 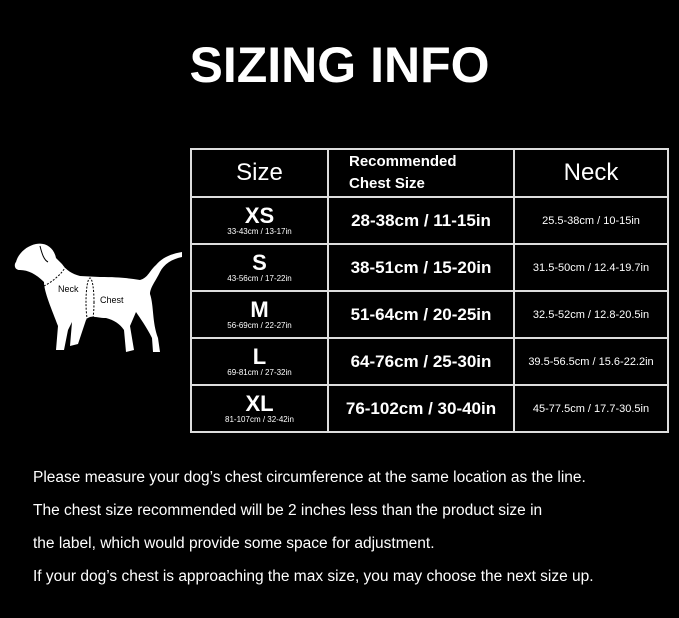 What do you see at coordinates (259, 309) in the screenshot?
I see `size-label: M` at bounding box center [259, 309].